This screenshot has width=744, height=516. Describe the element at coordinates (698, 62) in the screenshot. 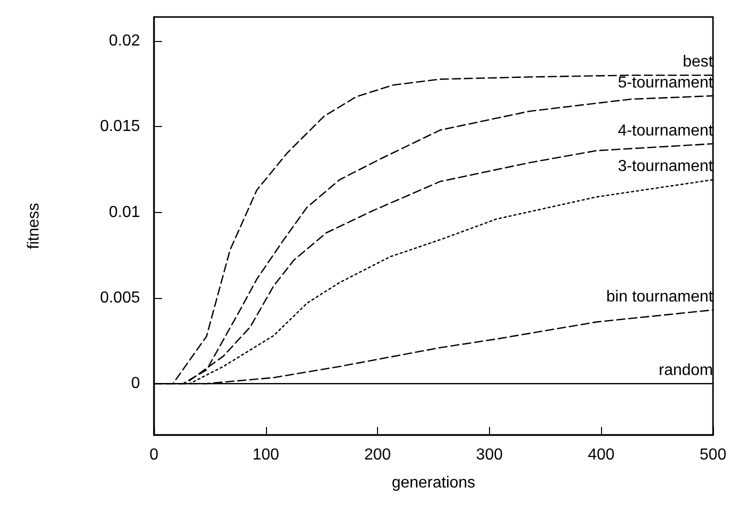

I see `series-label: best` at that location.